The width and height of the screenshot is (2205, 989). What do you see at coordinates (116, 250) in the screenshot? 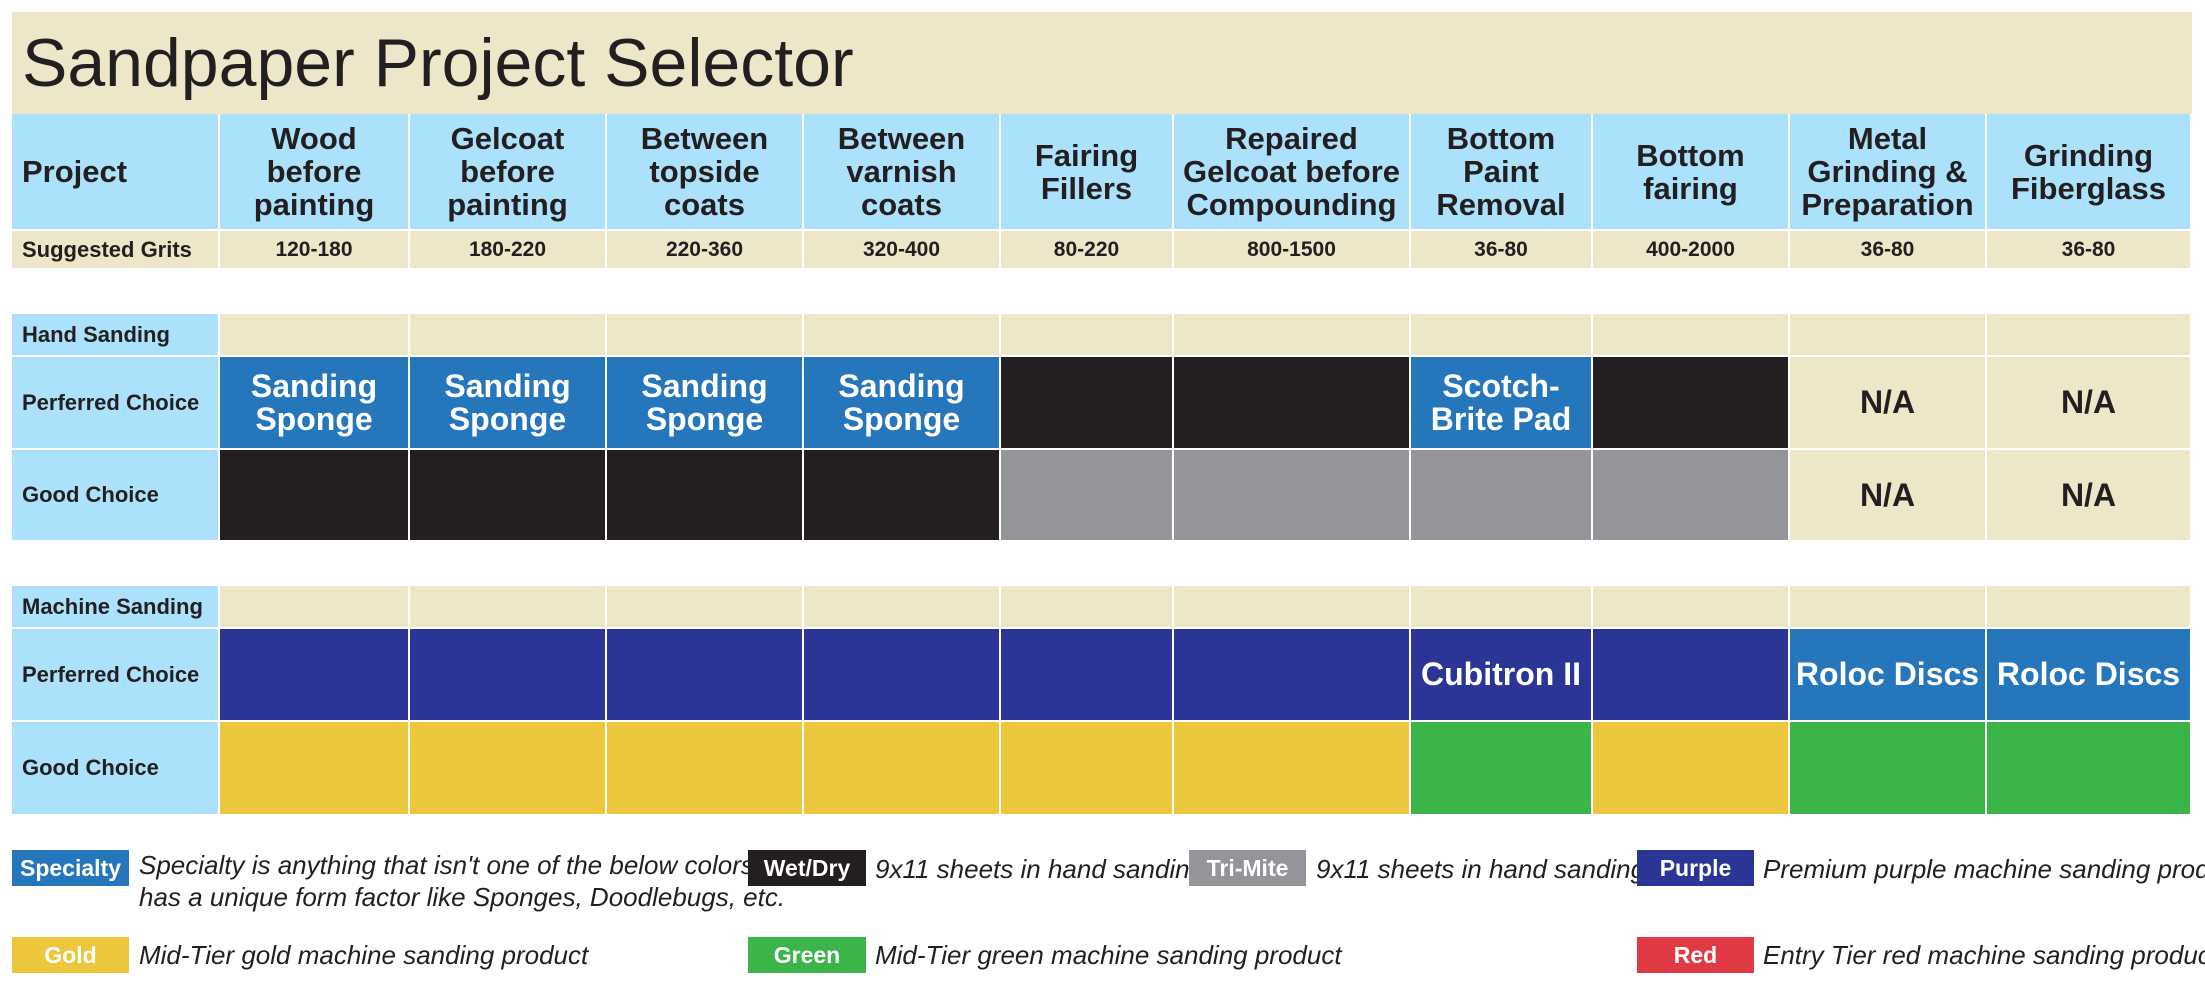
I see `grits-label: Suggested Grits` at bounding box center [116, 250].